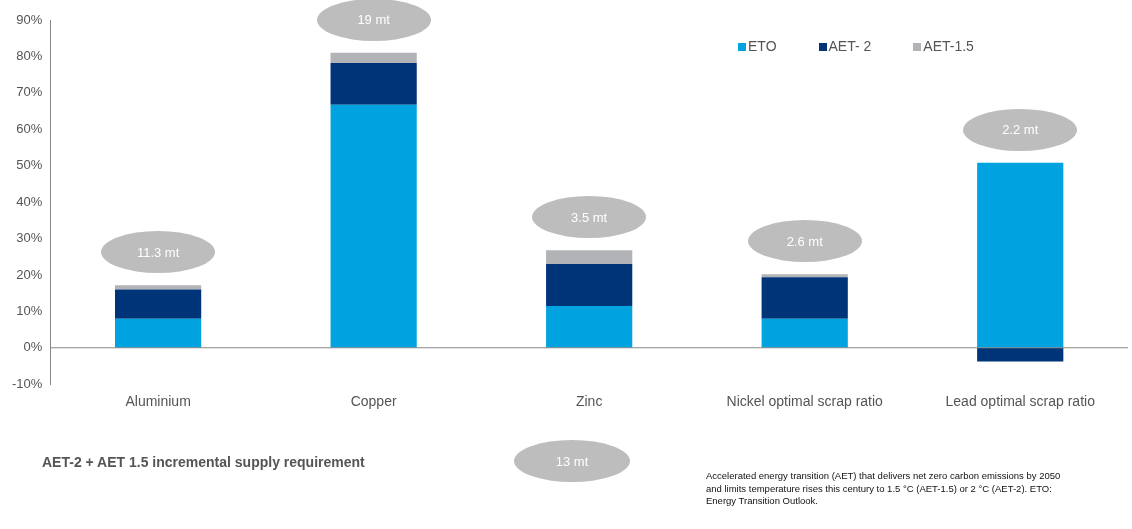 The height and width of the screenshot is (529, 1132). I want to click on label-bubble: 2.6 mt, so click(804, 241).